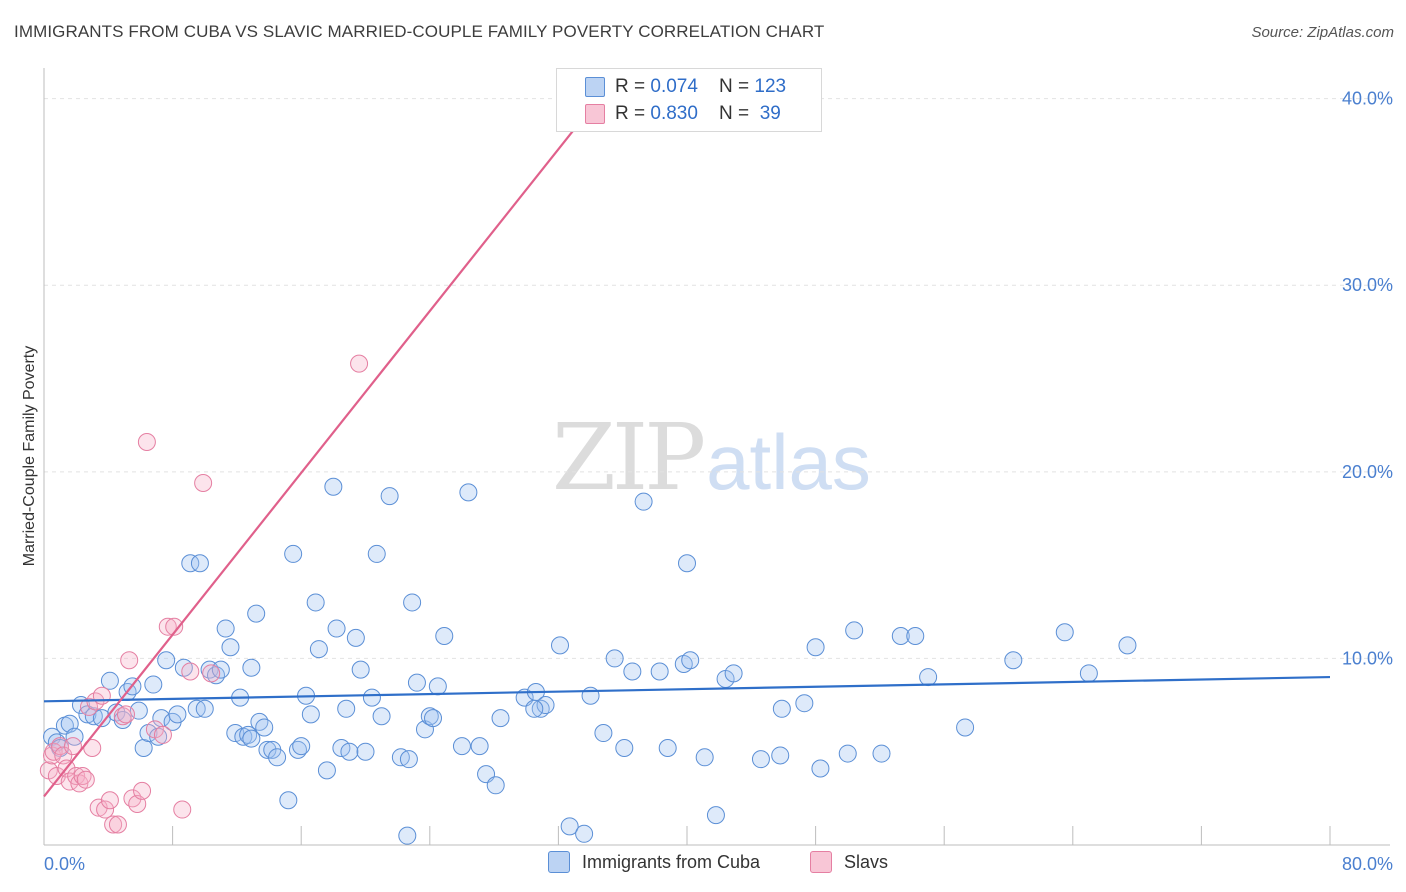 This screenshot has height=892, width=1406. What do you see at coordinates (788, 462) in the screenshot?
I see `watermark-atlas: atlas` at bounding box center [788, 462].